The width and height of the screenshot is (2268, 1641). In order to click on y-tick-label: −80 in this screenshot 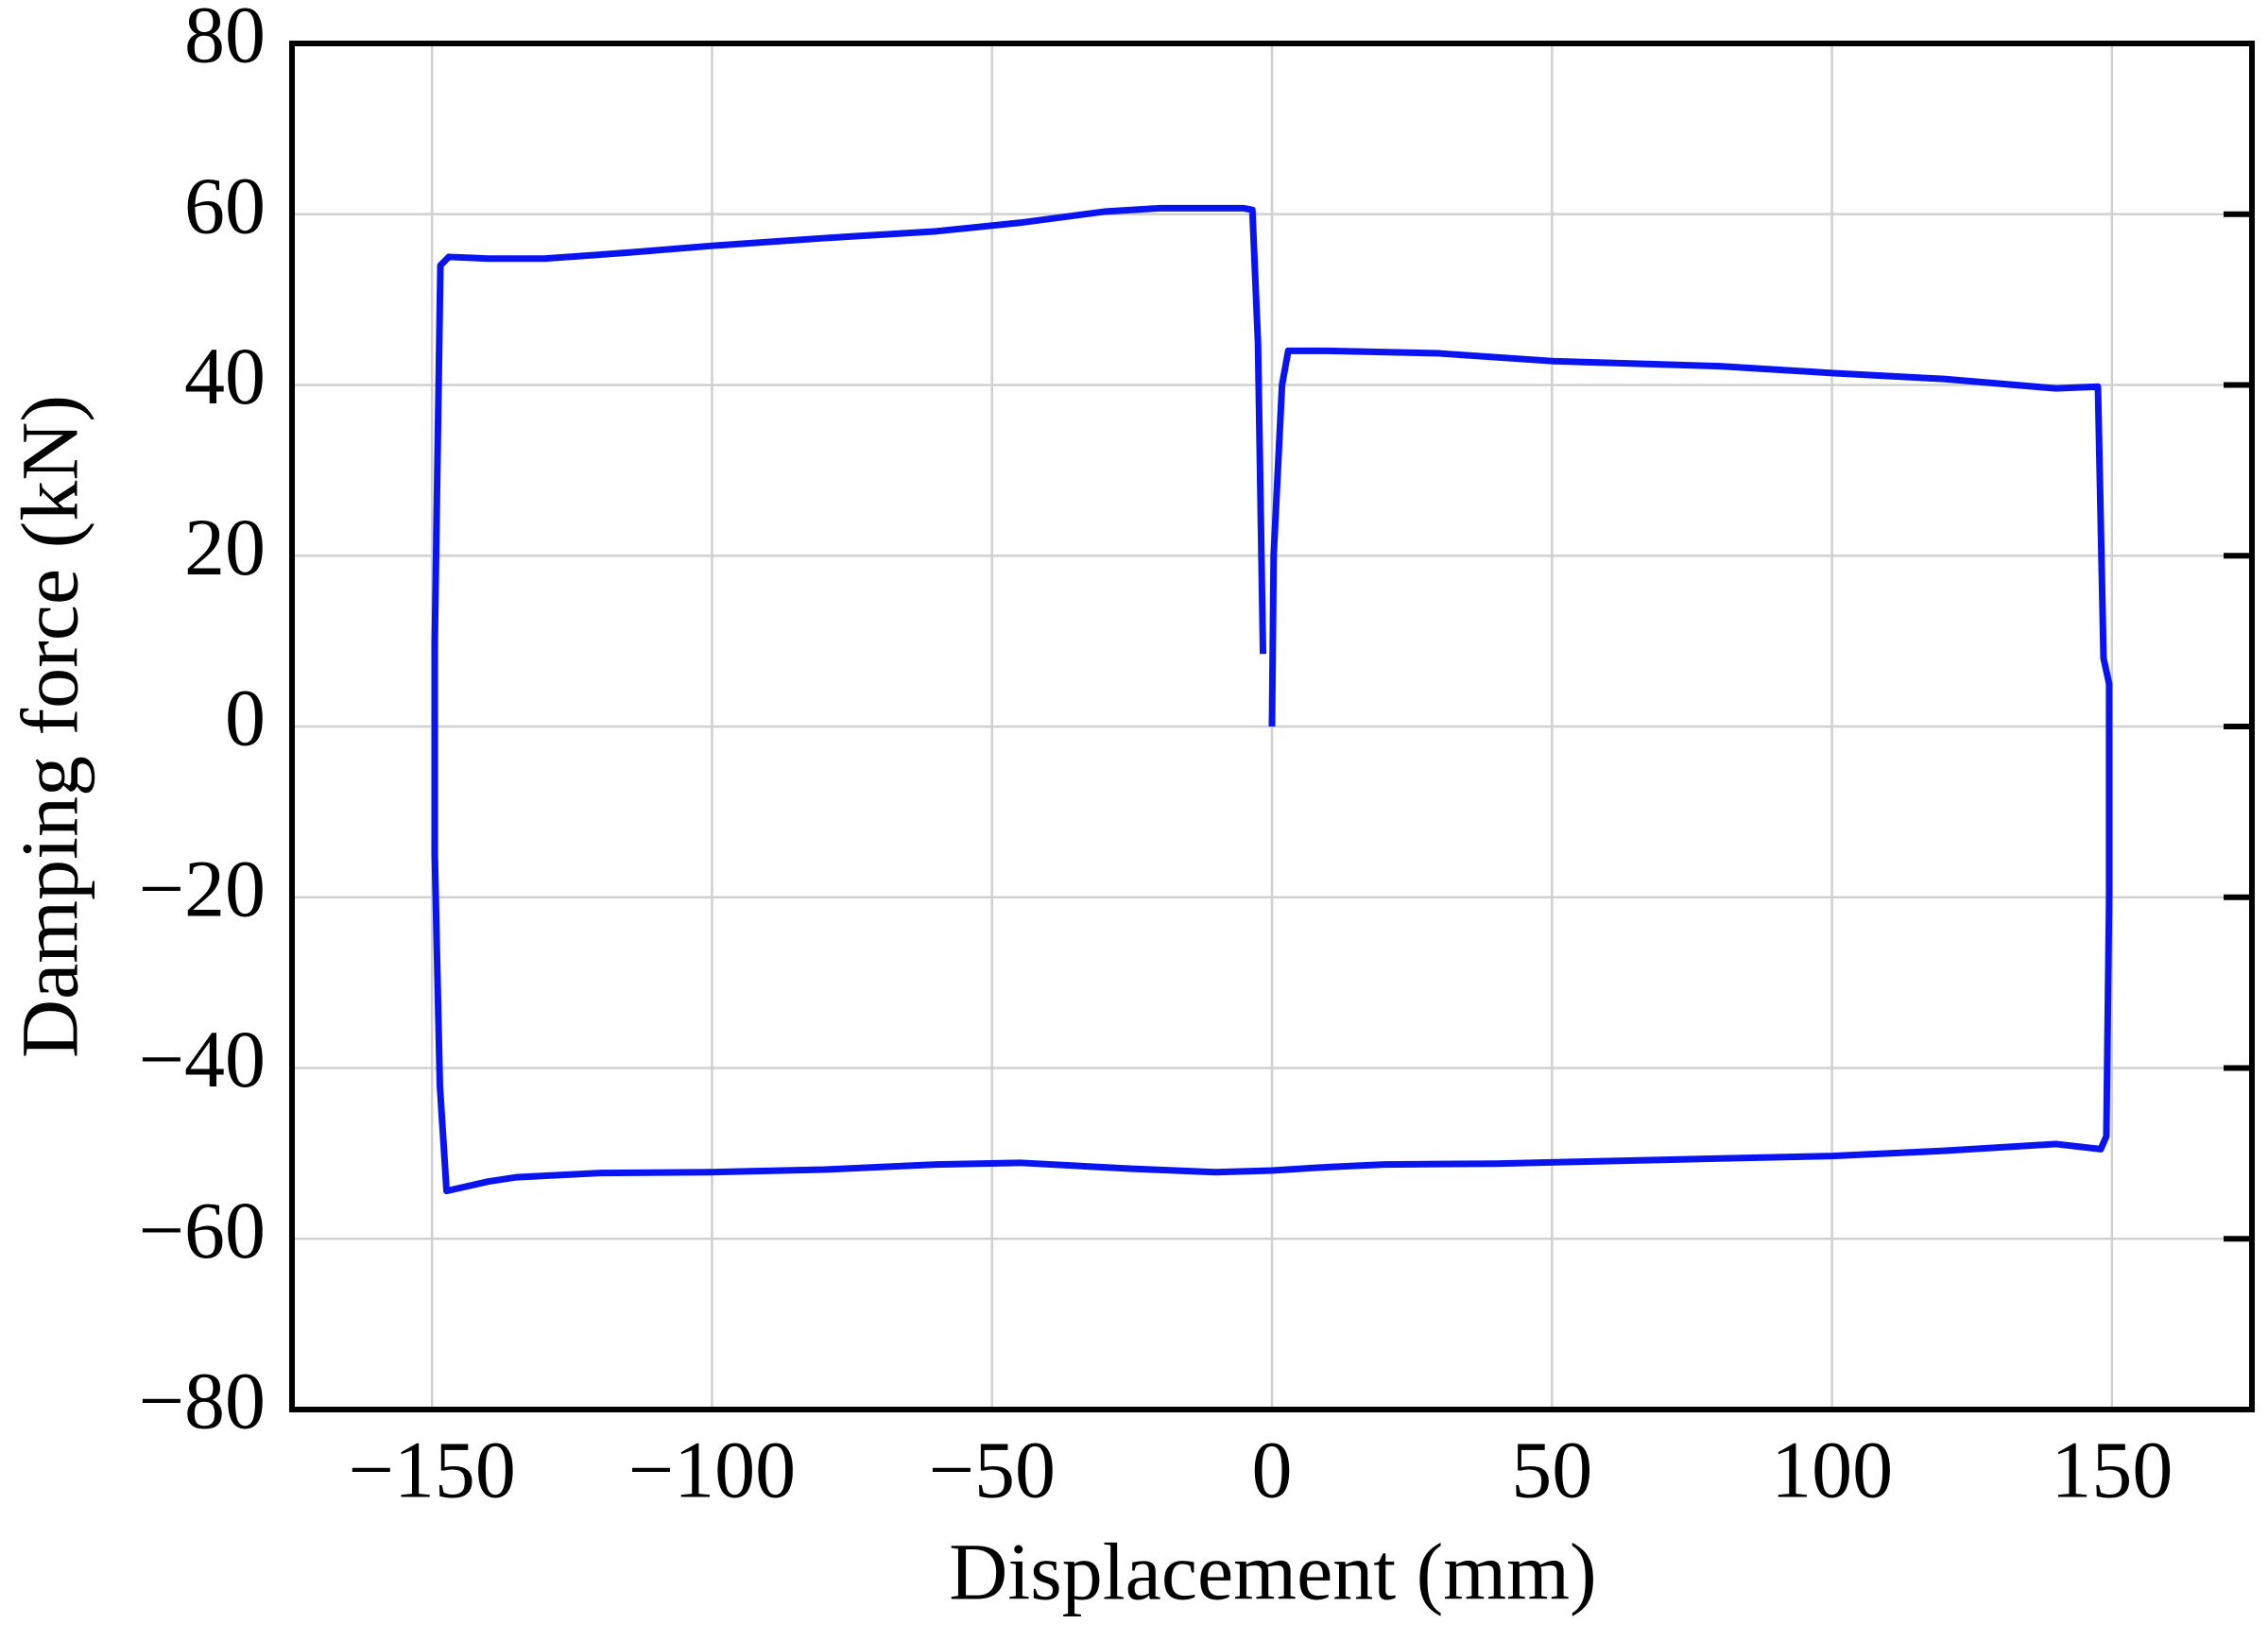, I will do `click(202, 1401)`.